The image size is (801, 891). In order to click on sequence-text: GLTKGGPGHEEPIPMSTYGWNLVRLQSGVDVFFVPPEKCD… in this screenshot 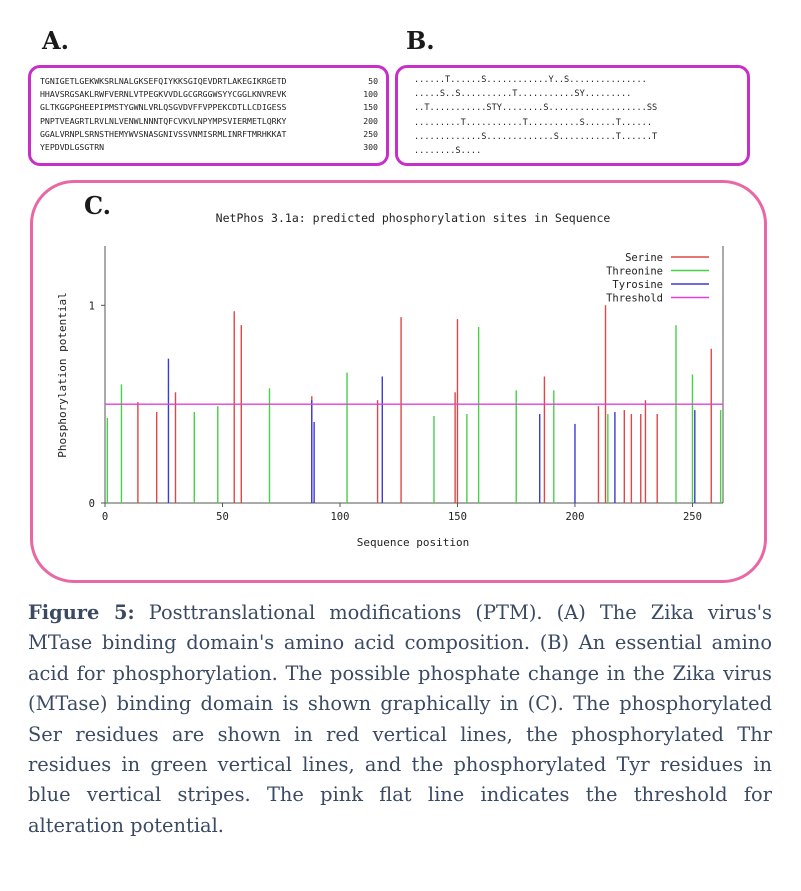, I will do `click(163, 107)`.